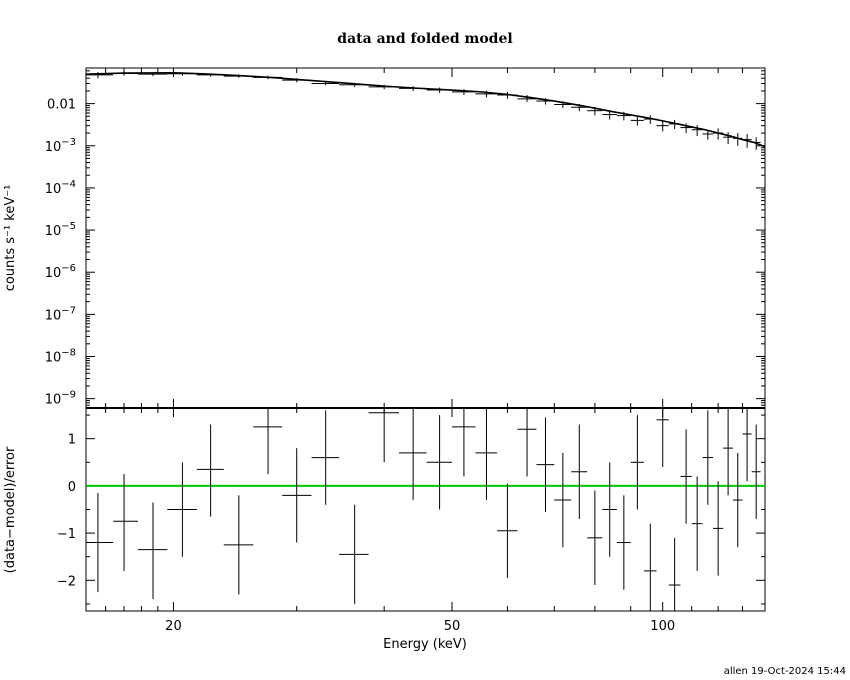 This screenshot has width=850, height=680. What do you see at coordinates (60, 272) in the screenshot?
I see `y-tick-label: 10⁻⁶` at bounding box center [60, 272].